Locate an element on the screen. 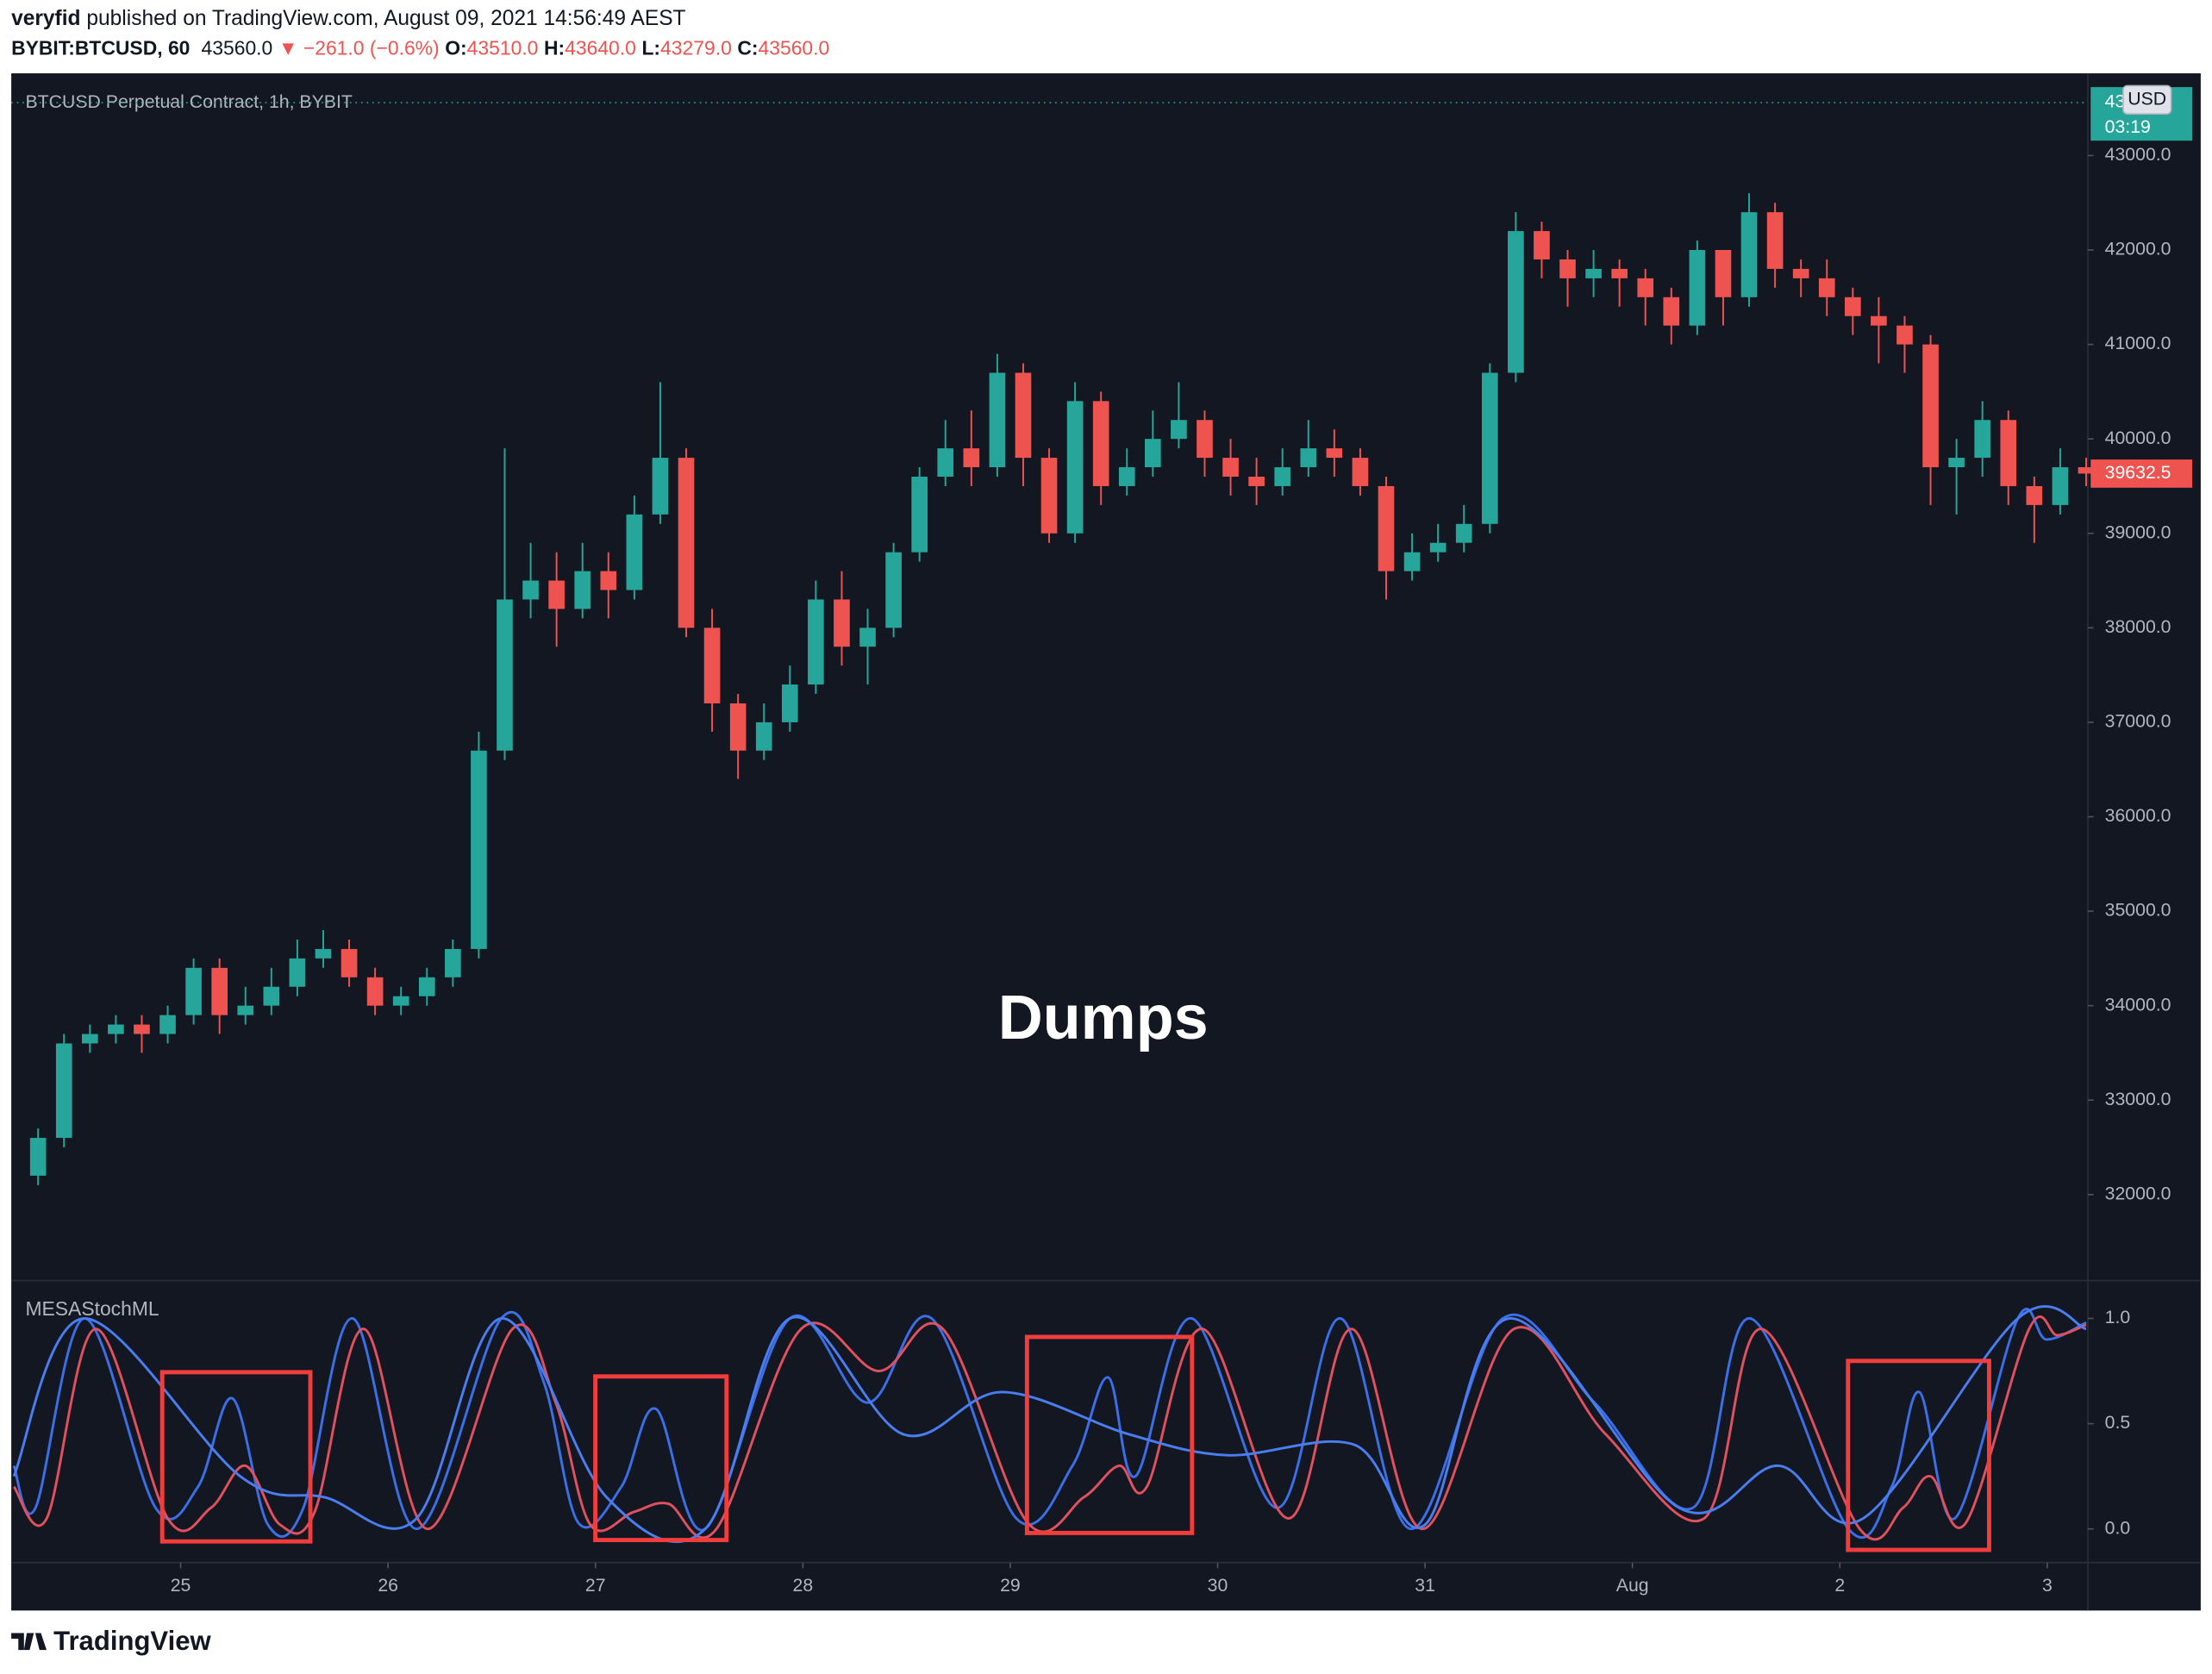 The image size is (2212, 1674). countdown: 03:19 is located at coordinates (2128, 127).